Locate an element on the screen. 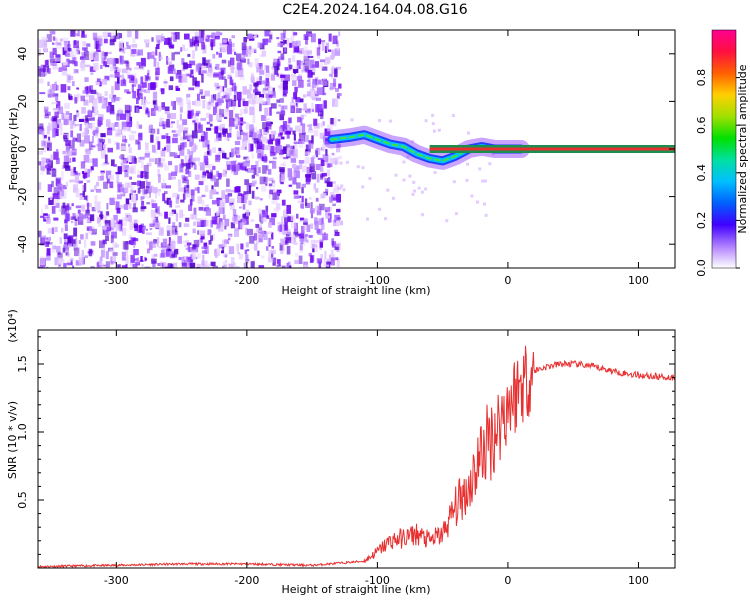 This screenshot has width=750, height=600. snr-multiplier-label: (x10⁴) is located at coordinates (12, 326).